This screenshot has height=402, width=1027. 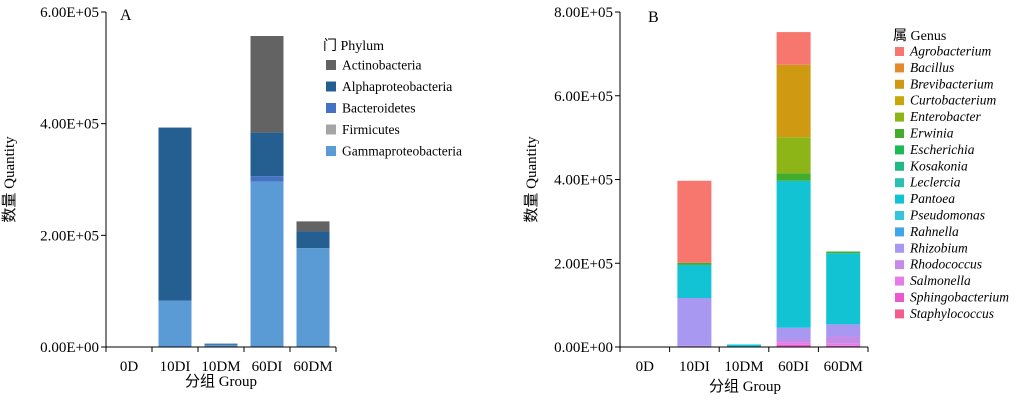 I want to click on legend-label: Bacillus, so click(x=932, y=67).